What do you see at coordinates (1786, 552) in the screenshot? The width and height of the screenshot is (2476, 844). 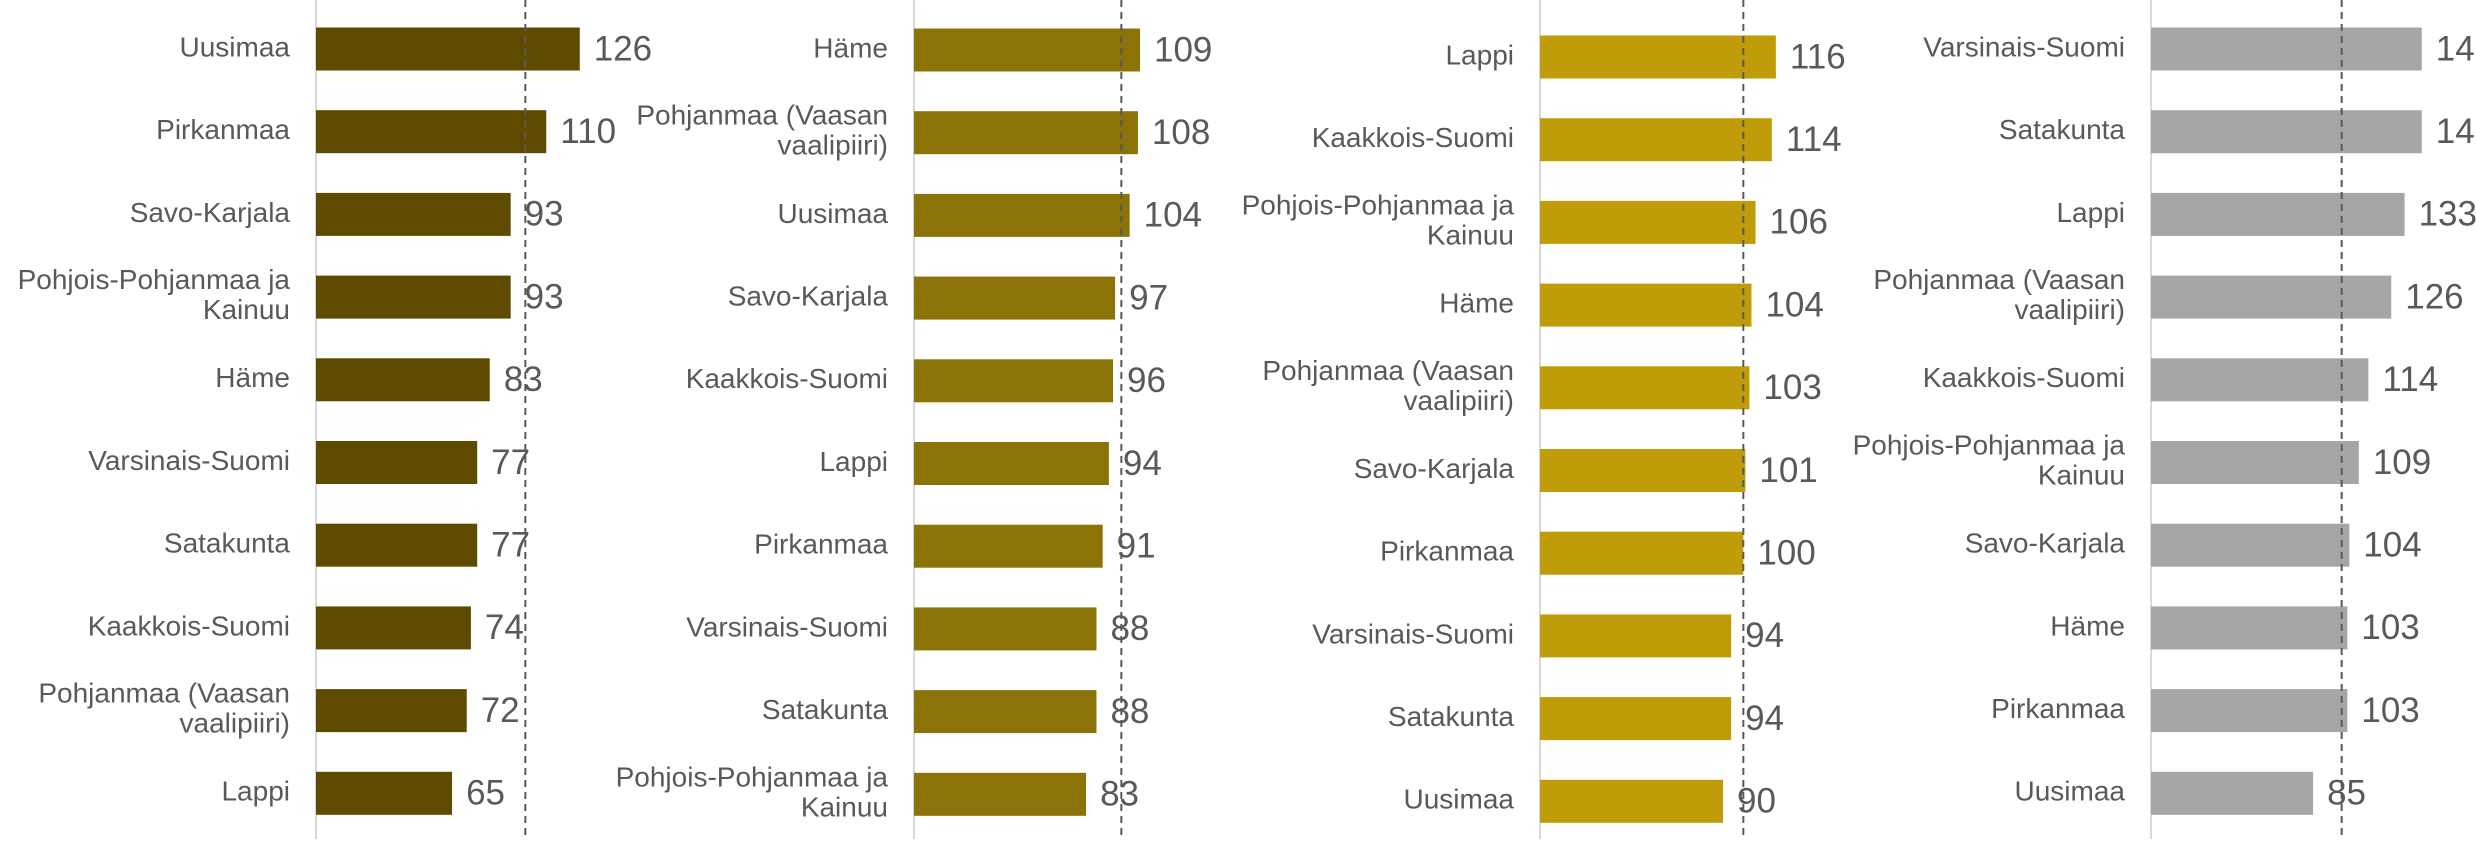 I see `value-label: 100` at bounding box center [1786, 552].